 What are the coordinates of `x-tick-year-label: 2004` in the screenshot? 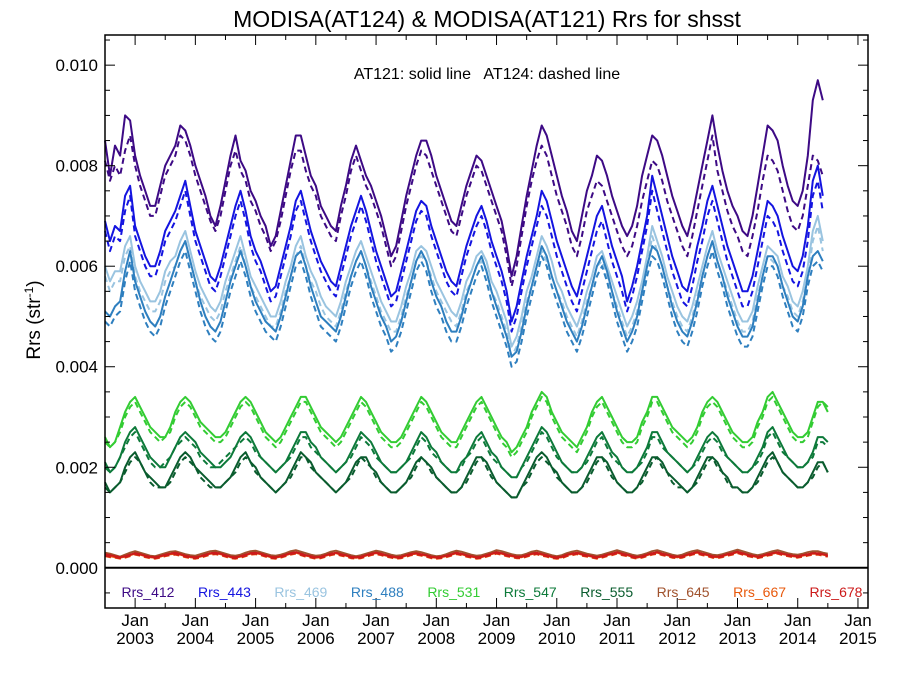 It's located at (195, 638).